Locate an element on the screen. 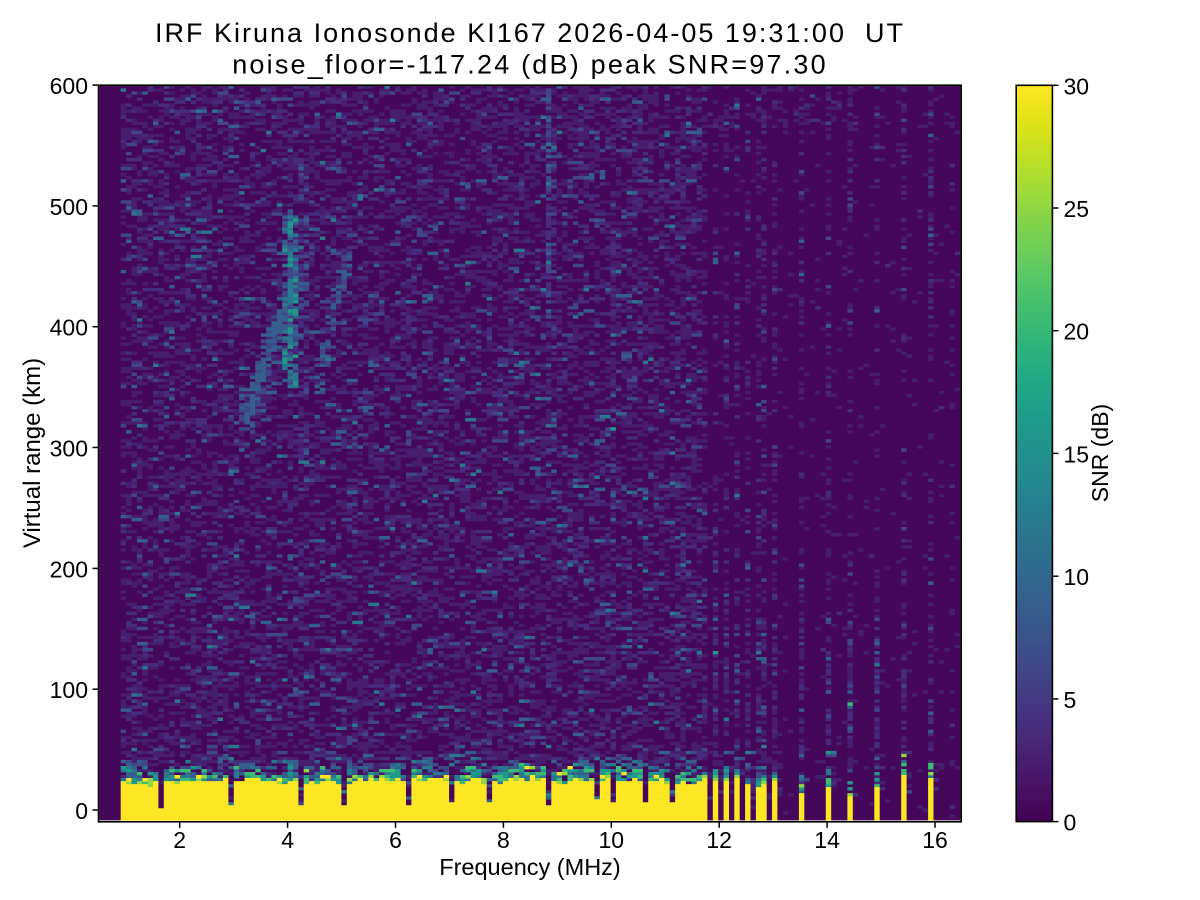  svg-text: 300 is located at coordinates (69, 449).